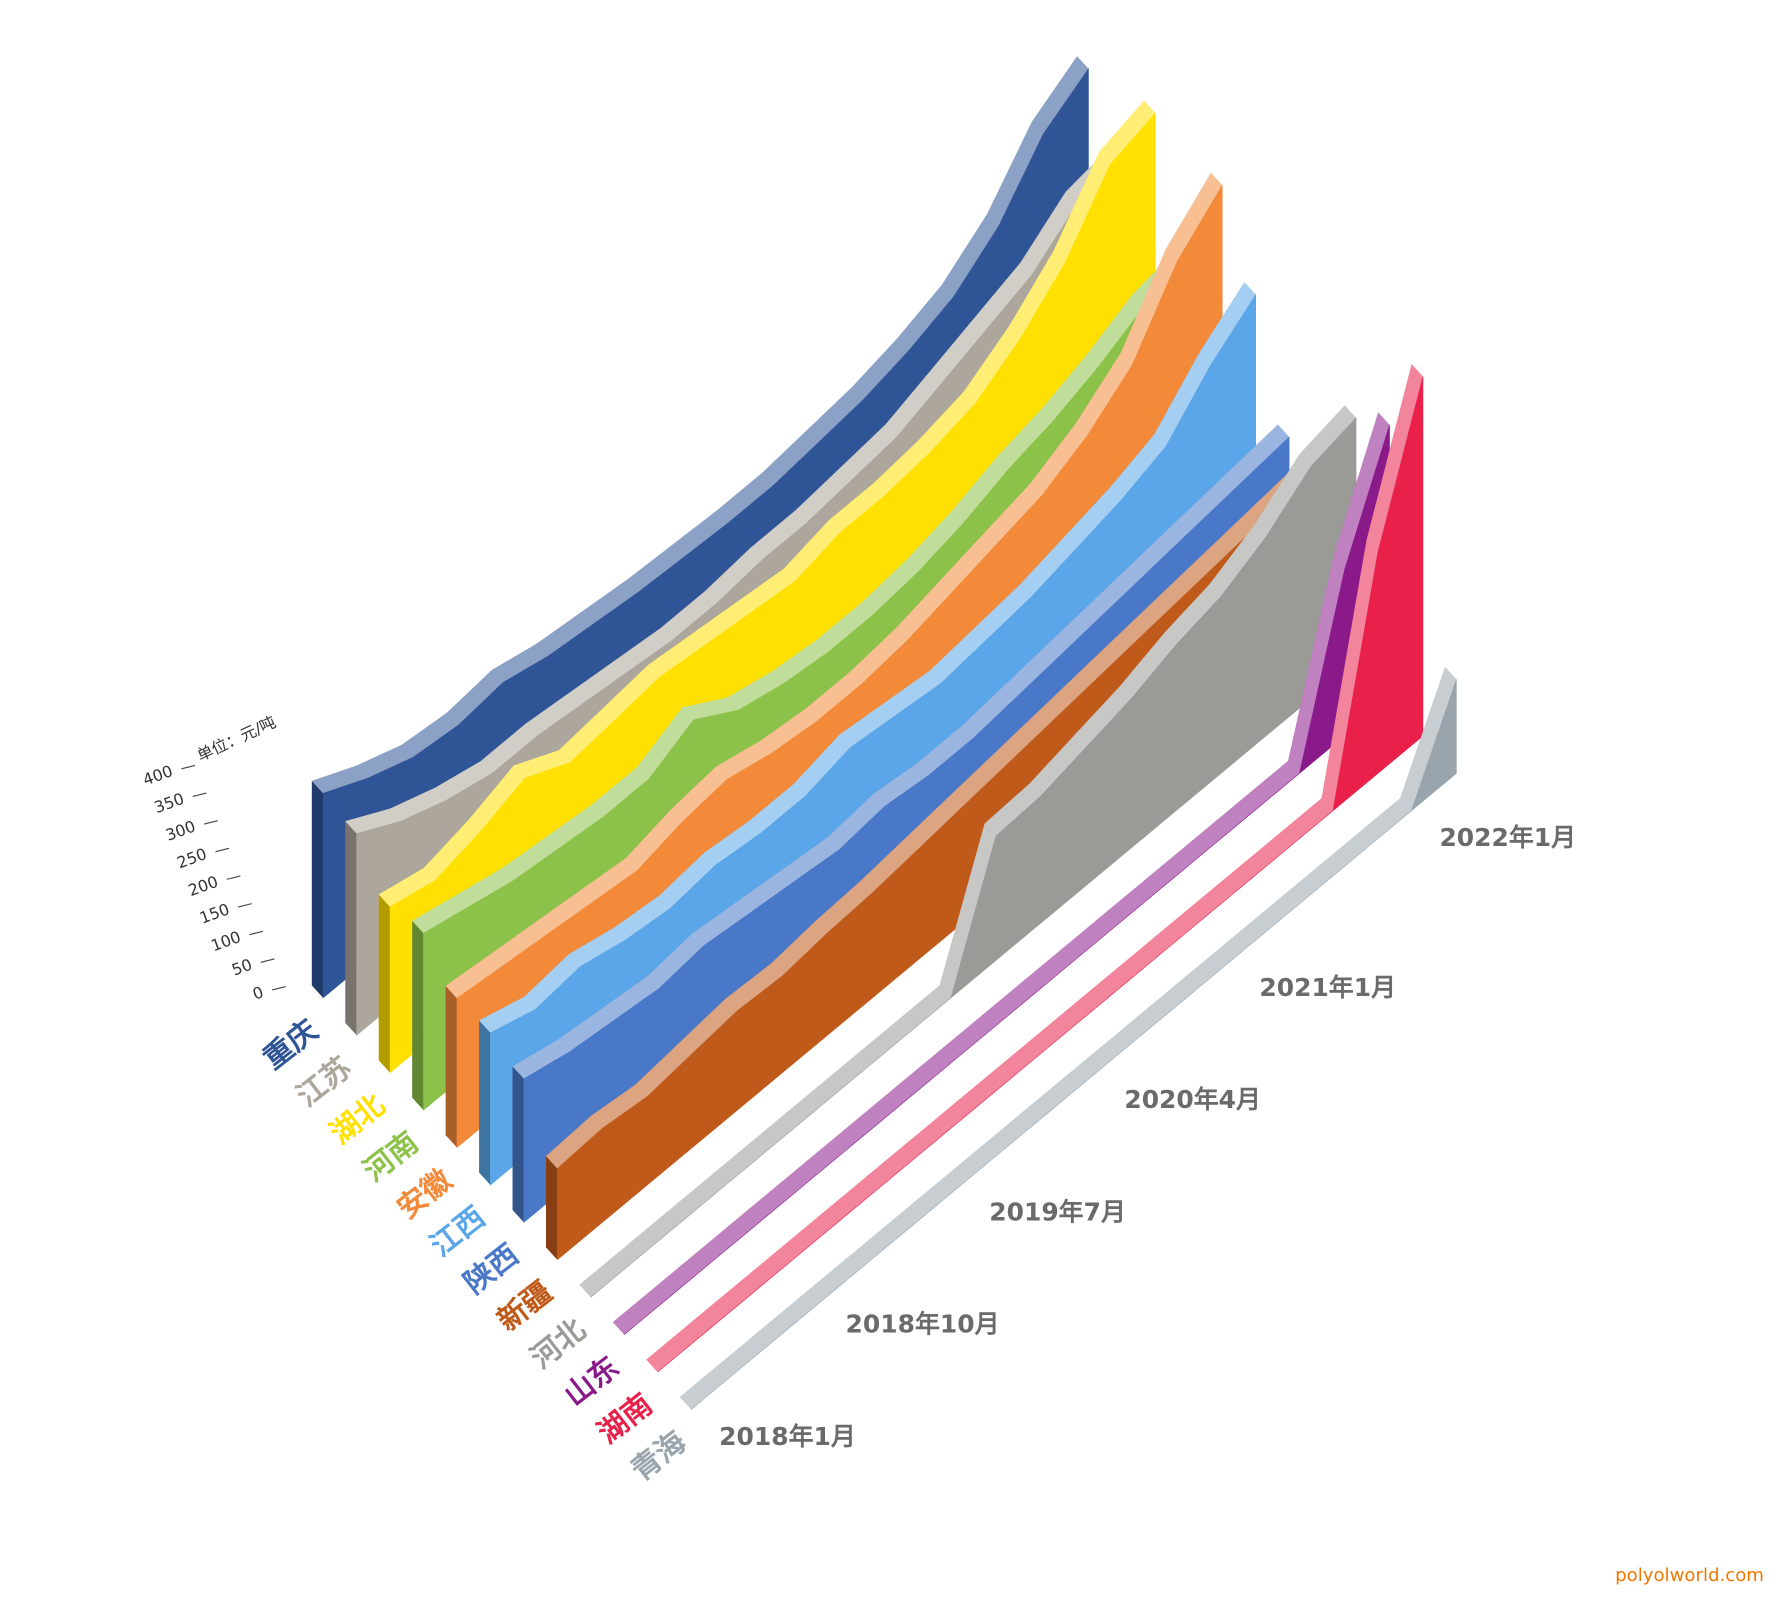  What do you see at coordinates (491, 1268) in the screenshot?
I see `legend-label: 陕西` at bounding box center [491, 1268].